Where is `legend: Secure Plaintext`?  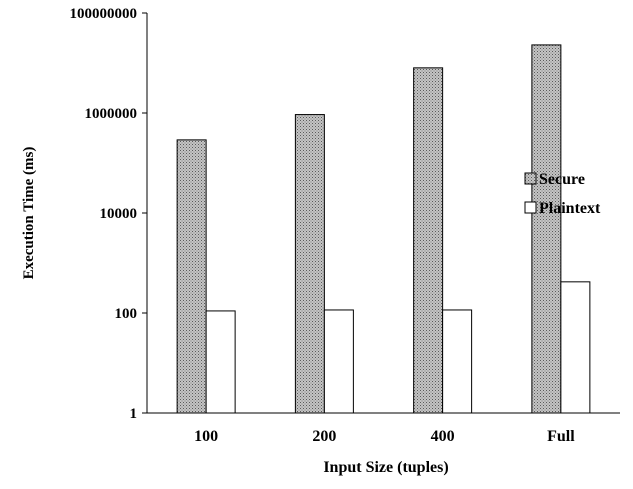 legend: Secure Plaintext is located at coordinates (562, 194).